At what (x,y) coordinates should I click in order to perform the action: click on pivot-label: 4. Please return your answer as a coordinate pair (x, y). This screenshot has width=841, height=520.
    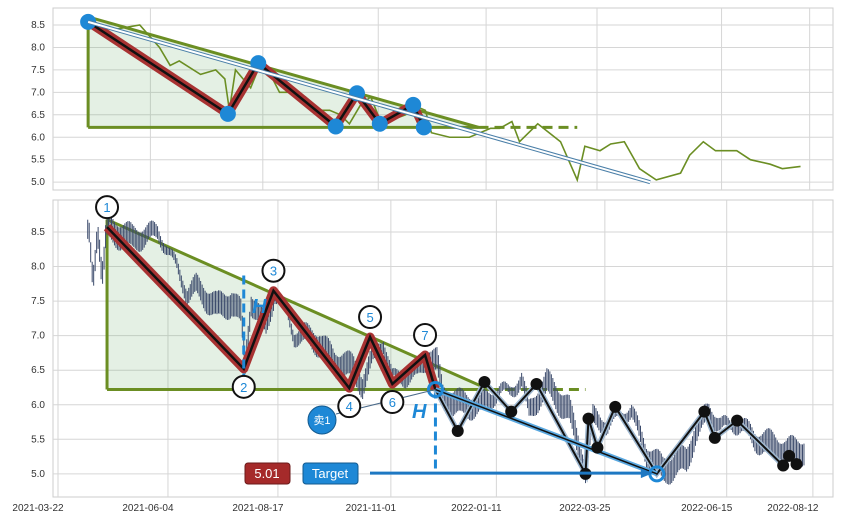
    Looking at the image, I should click on (349, 406).